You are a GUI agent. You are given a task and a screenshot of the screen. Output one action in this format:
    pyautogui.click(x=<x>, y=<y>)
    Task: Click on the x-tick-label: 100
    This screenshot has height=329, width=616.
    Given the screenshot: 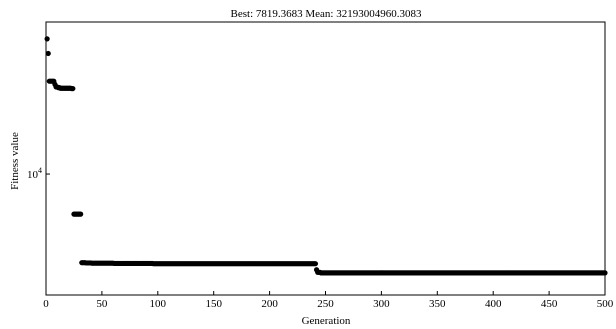 What is the action you would take?
    pyautogui.click(x=158, y=304)
    